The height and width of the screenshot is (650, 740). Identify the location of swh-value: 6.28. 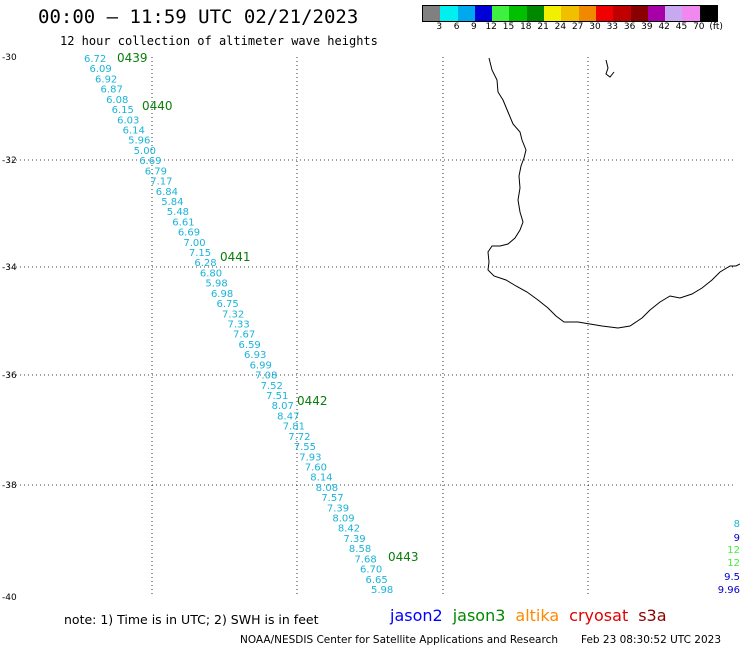
(205, 263).